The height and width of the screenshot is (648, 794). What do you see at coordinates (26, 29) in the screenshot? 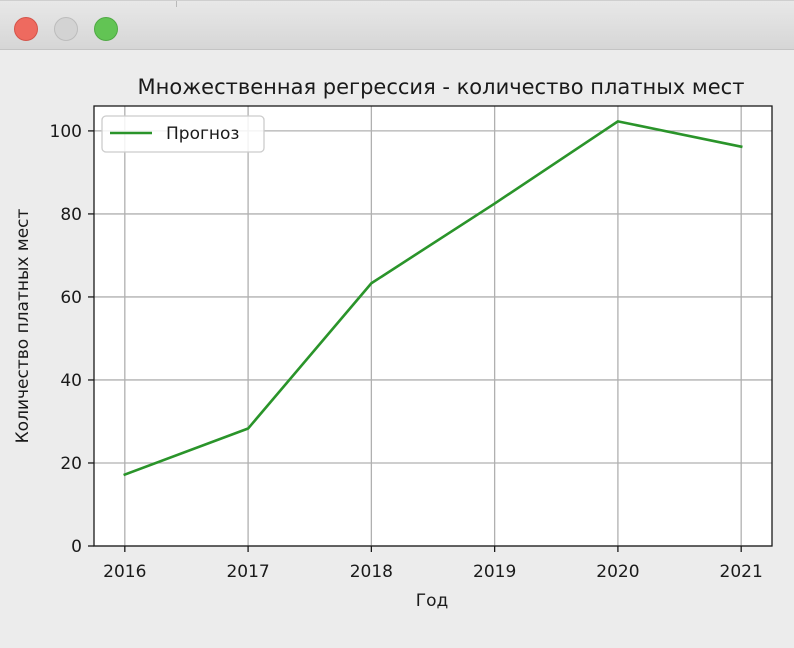
I see `close-window-button` at bounding box center [26, 29].